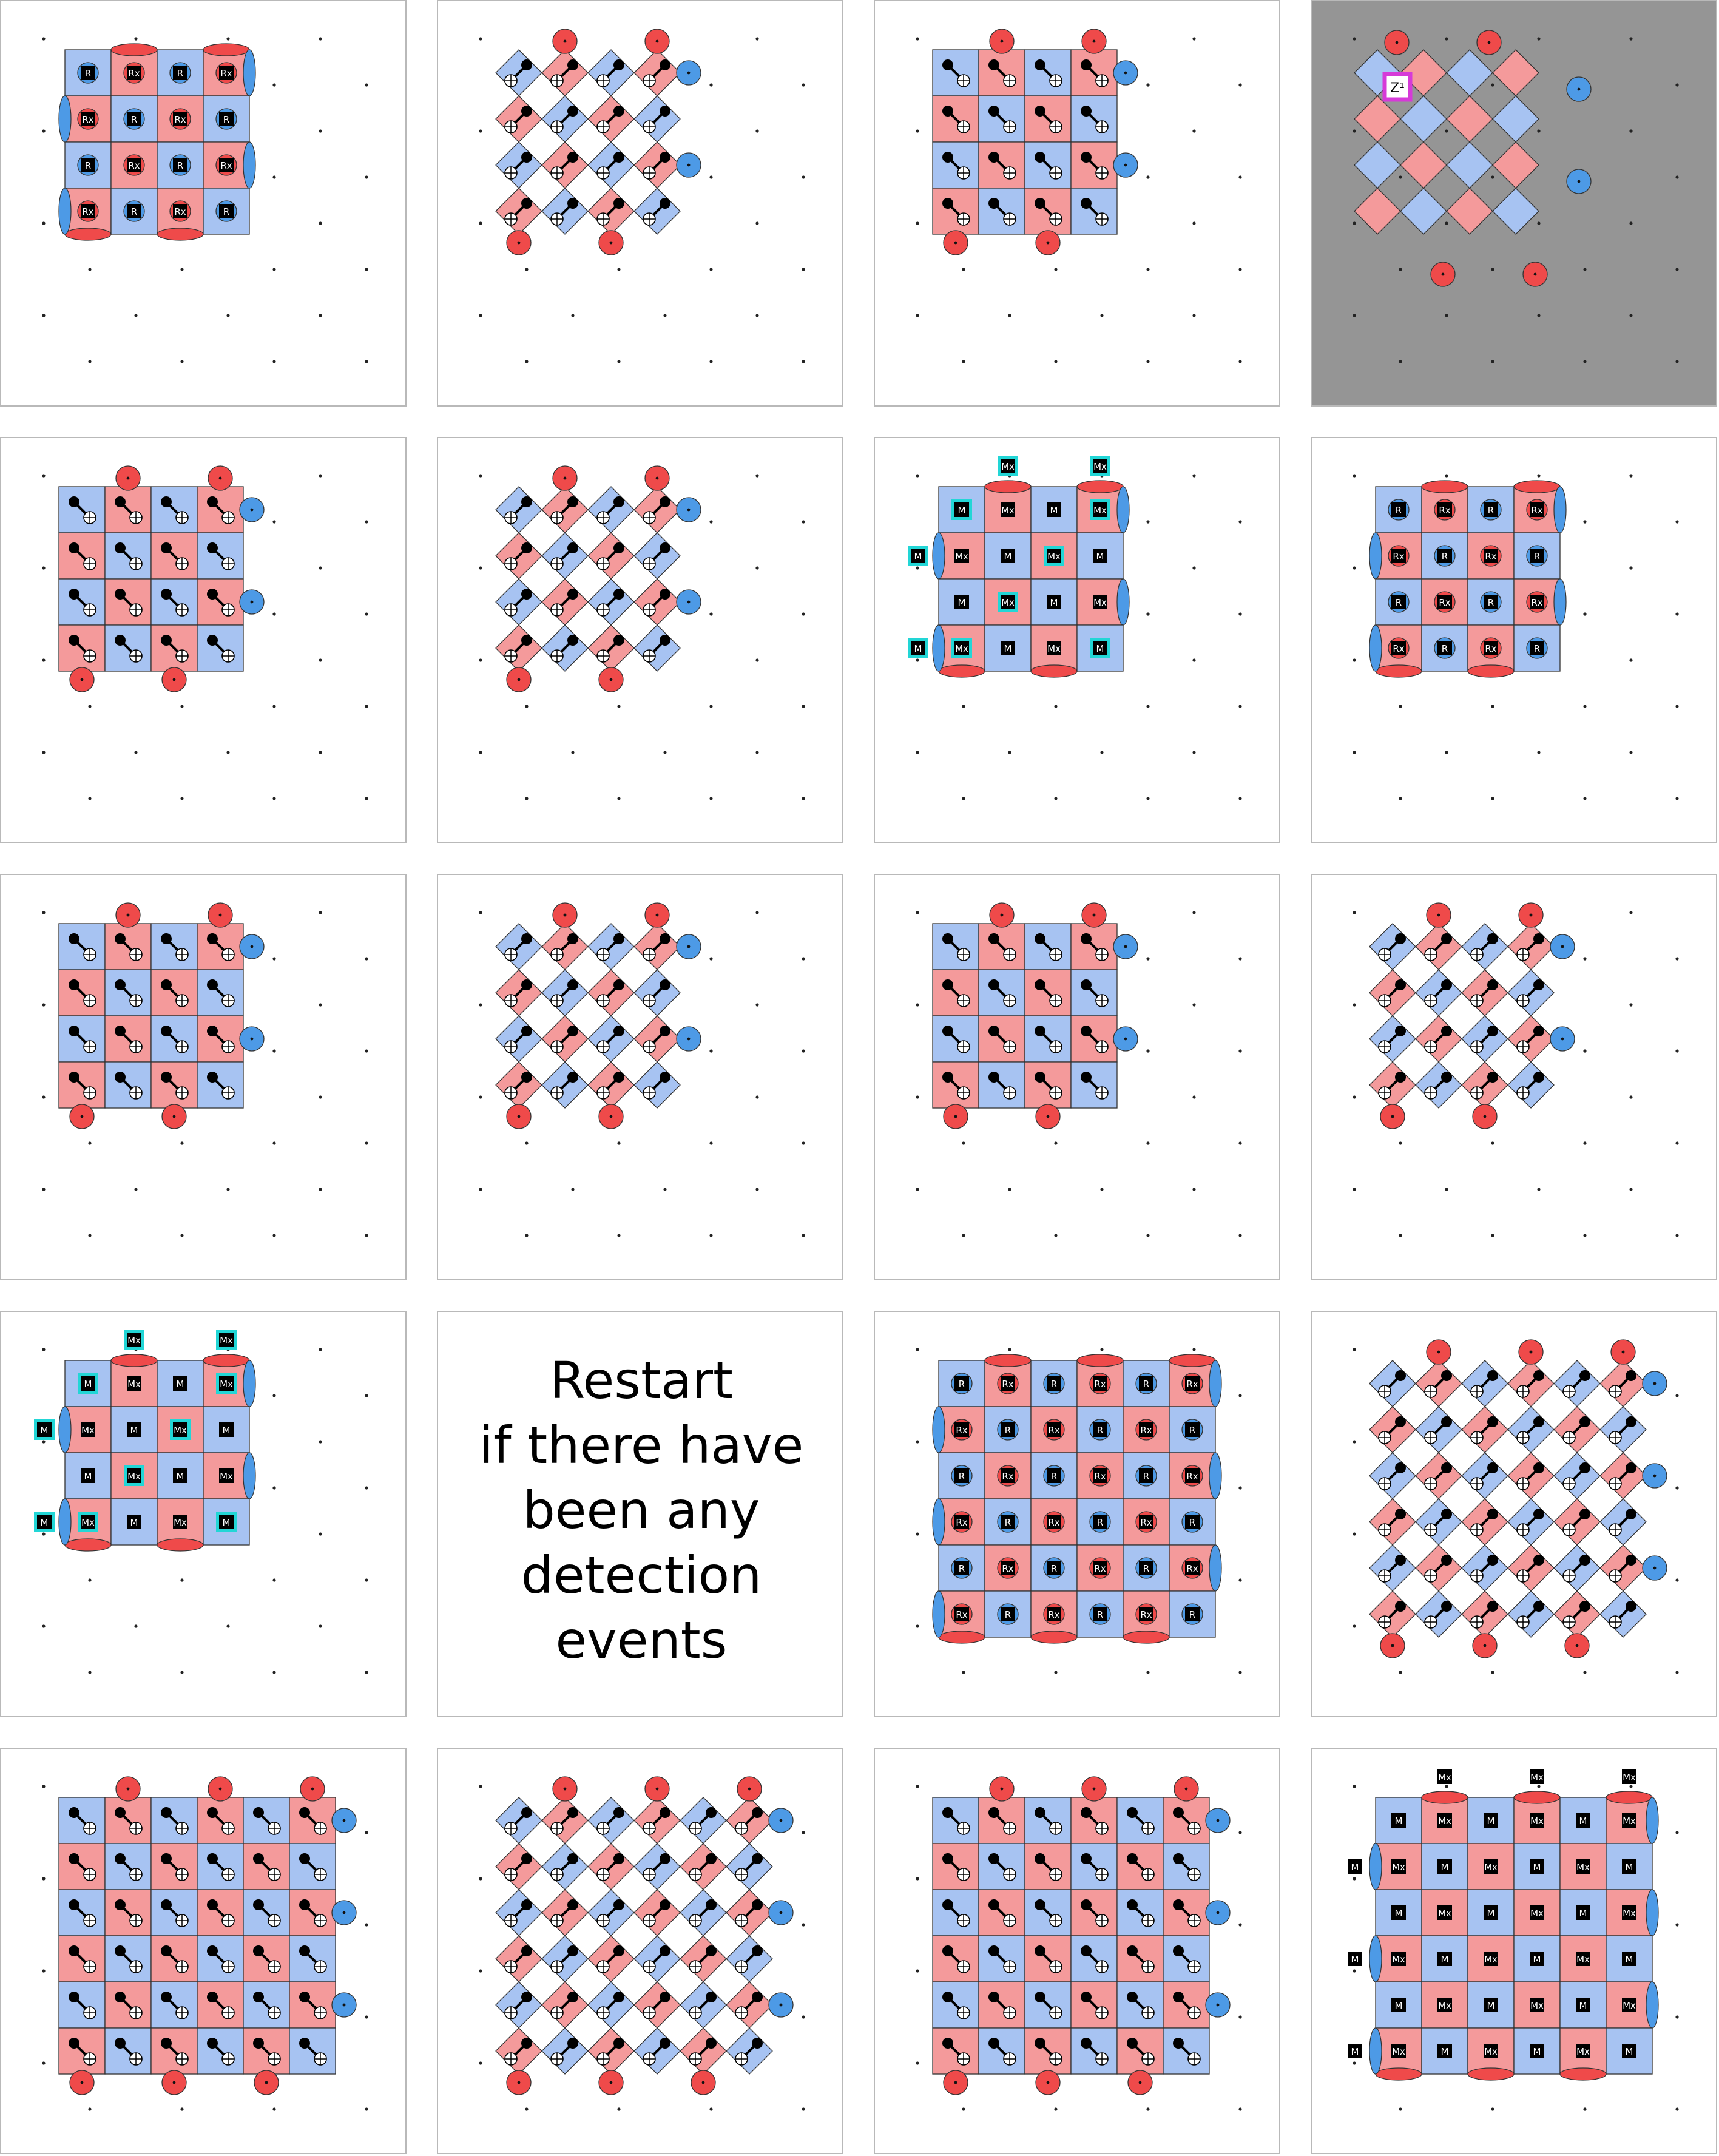  What do you see at coordinates (641, 1511) in the screenshot?
I see `restart-note-line: been any` at bounding box center [641, 1511].